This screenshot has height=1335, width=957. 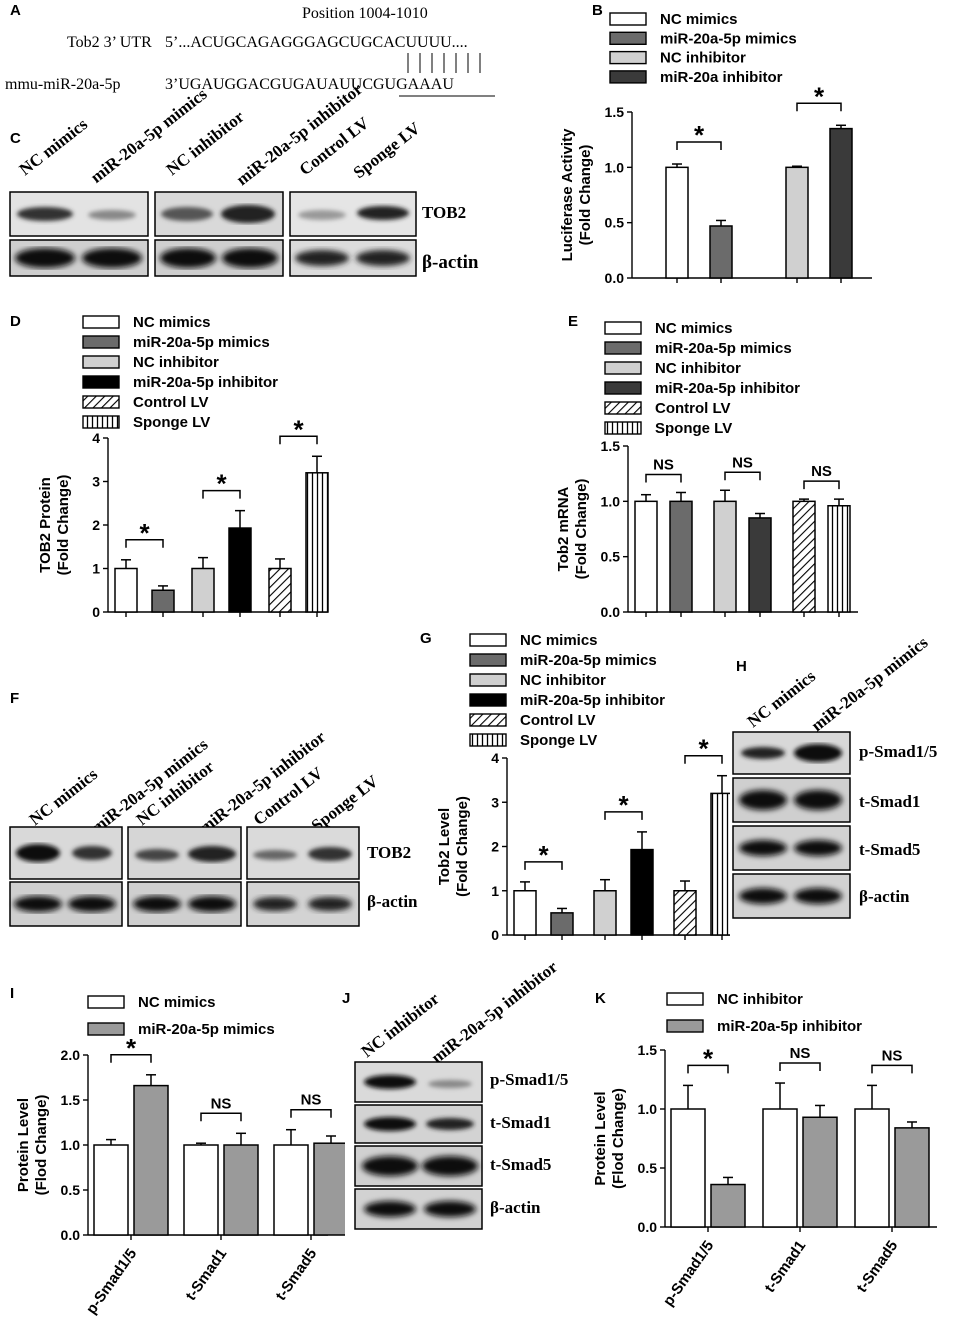 I want to click on y-axis-label-line: (Fold Change), so click(x=585, y=195).